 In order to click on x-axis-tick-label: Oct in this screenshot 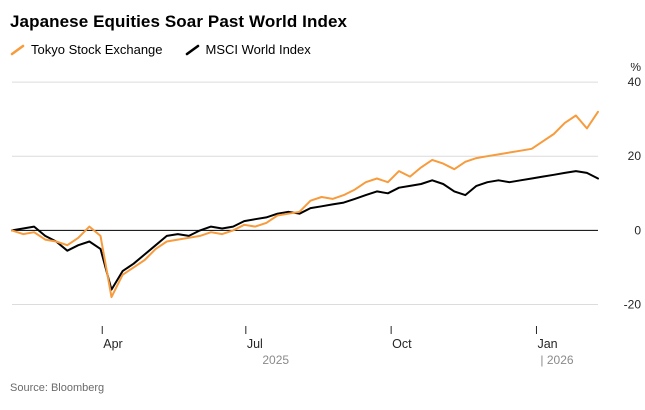, I will do `click(402, 344)`.